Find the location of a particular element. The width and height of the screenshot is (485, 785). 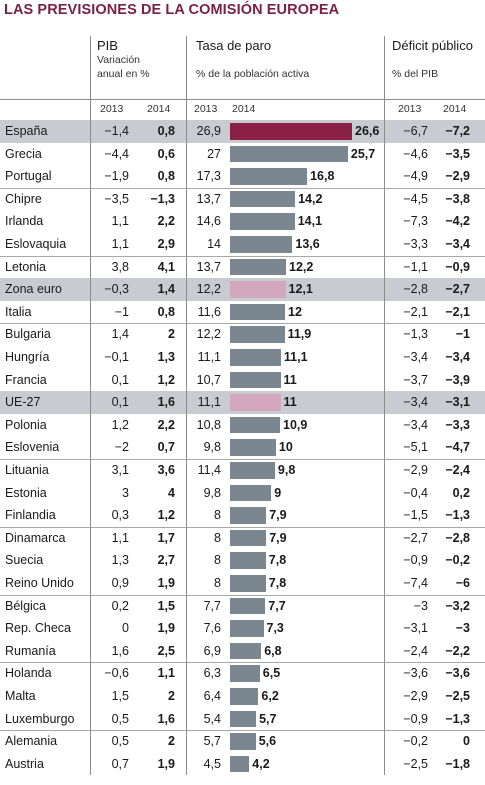

table-row: España −1,4 0,8 26,9 26,6 −6,7 −7,2 is located at coordinates (242, 131).